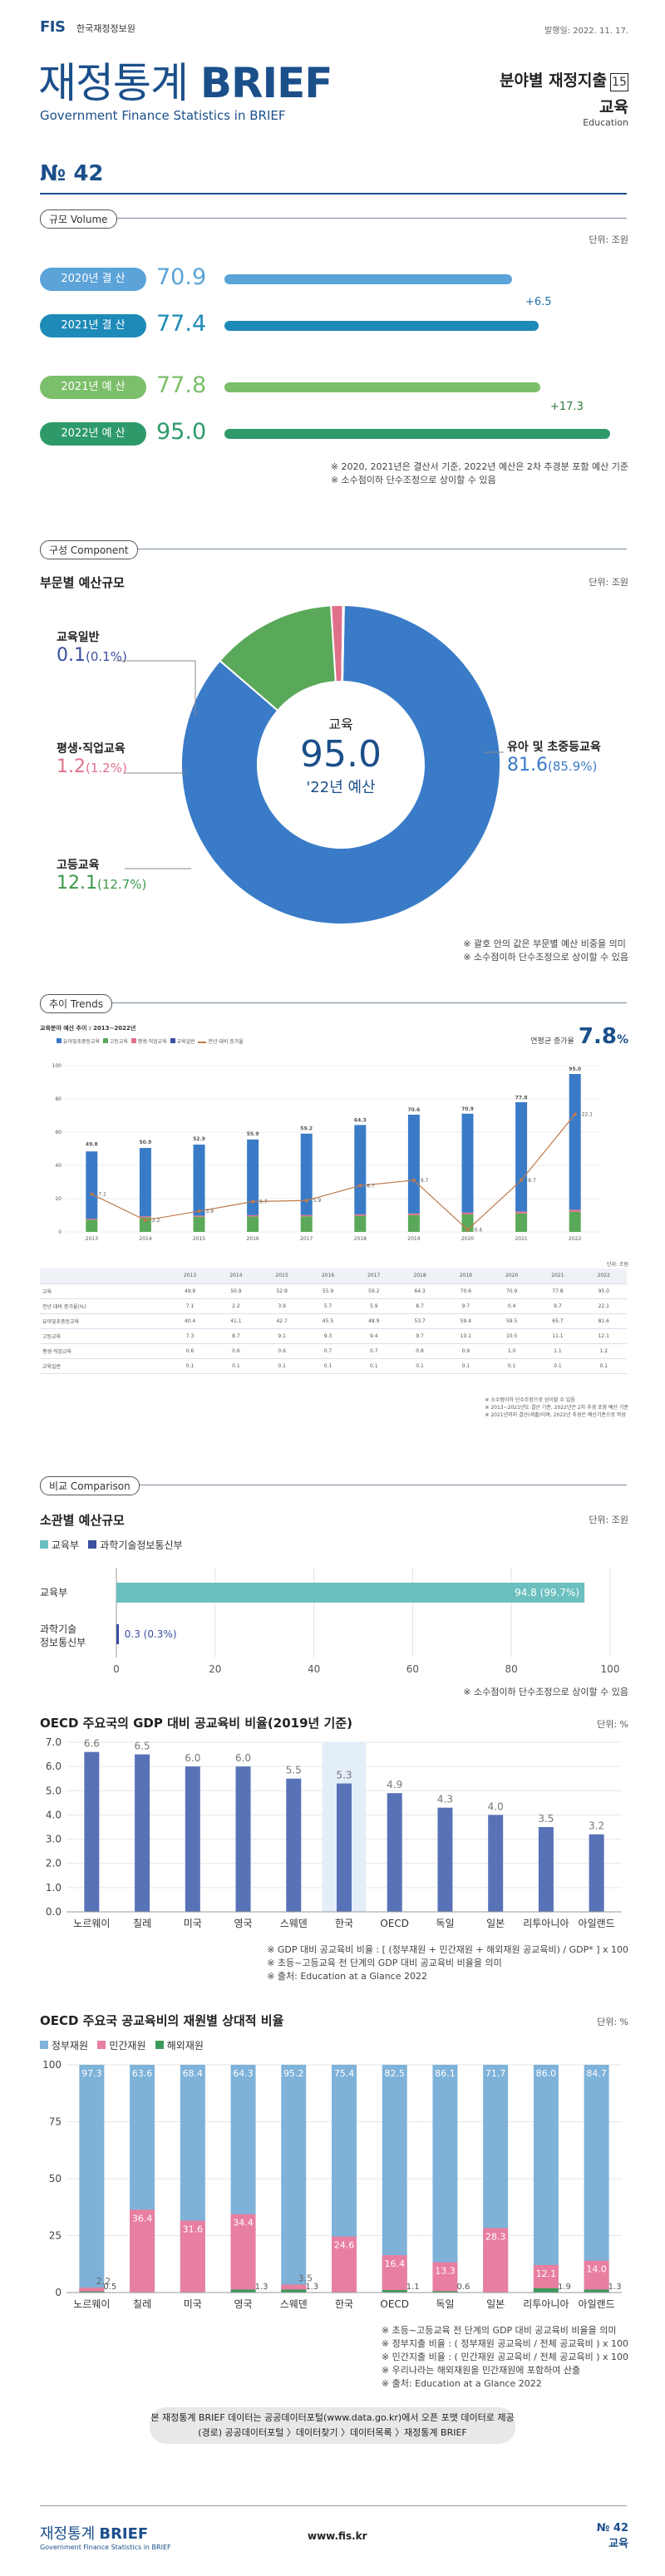 This screenshot has height=2576, width=665. Describe the element at coordinates (103, 2281) in the screenshot. I see `src-label-private: 2.2` at that location.